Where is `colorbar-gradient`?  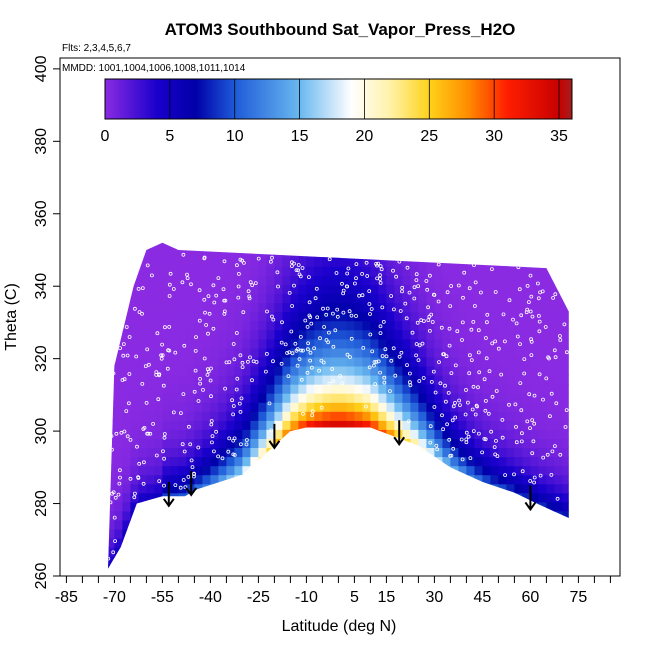
colorbar-gradient is located at coordinates (338, 99).